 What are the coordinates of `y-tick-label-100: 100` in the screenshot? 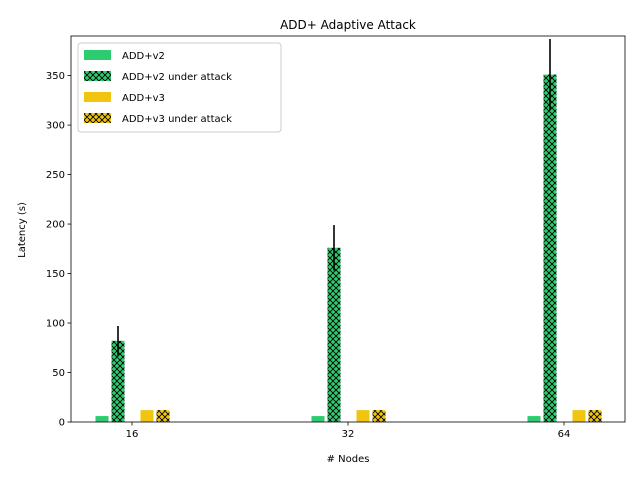 It's located at (55, 324).